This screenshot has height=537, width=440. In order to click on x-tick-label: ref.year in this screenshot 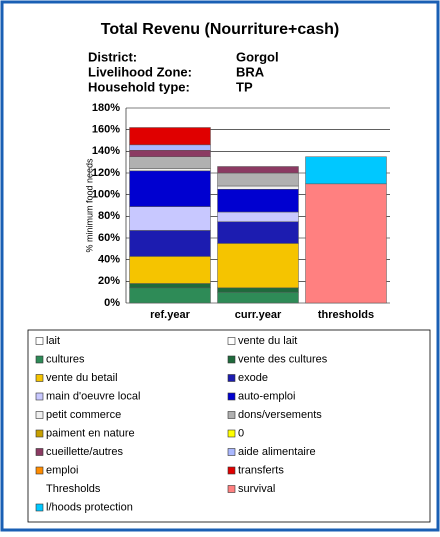, I will do `click(170, 315)`.